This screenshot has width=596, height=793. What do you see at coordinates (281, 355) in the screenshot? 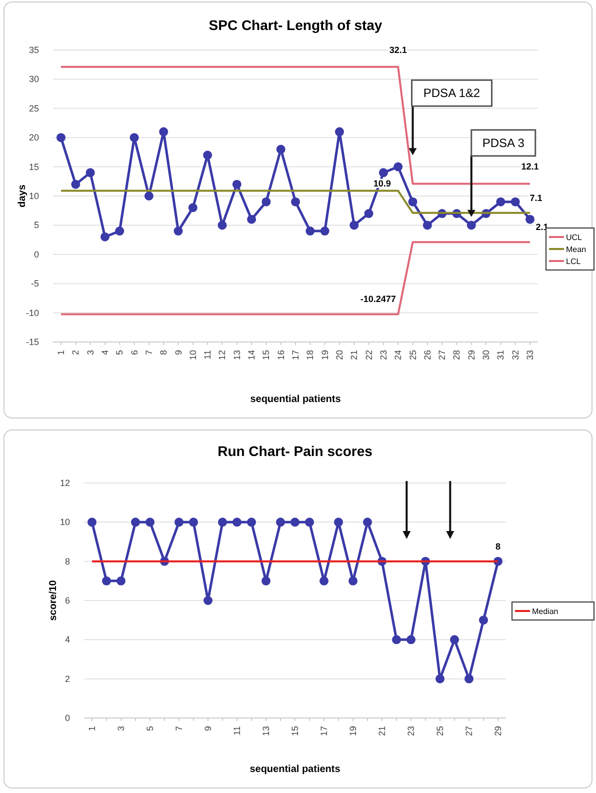
I see `x-tick-label: 16` at bounding box center [281, 355].